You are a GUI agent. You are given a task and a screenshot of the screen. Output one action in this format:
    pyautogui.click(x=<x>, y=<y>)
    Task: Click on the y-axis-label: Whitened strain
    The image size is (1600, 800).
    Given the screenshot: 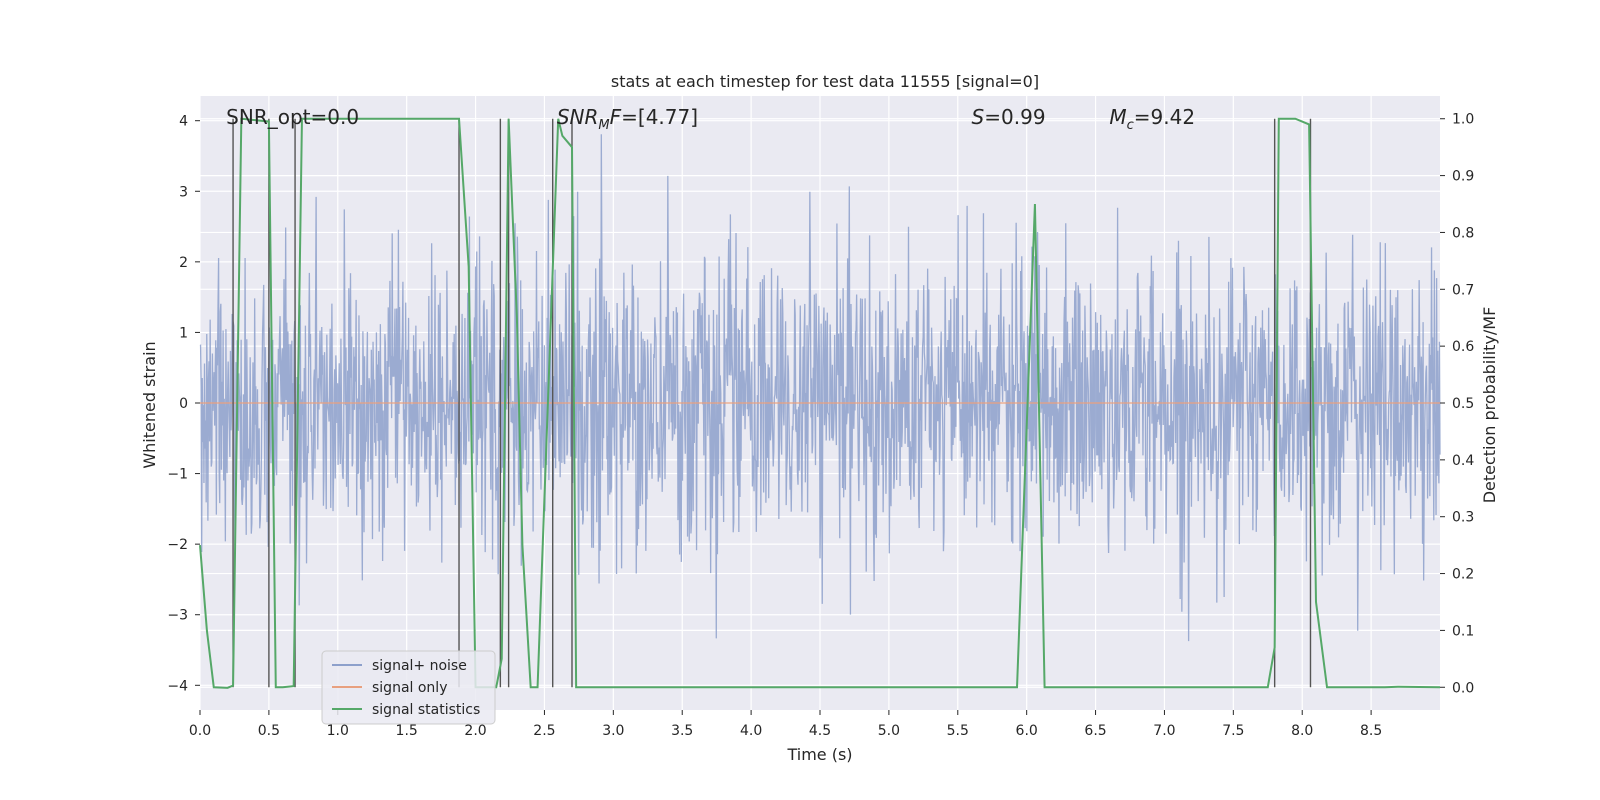 What is the action you would take?
    pyautogui.click(x=149, y=404)
    